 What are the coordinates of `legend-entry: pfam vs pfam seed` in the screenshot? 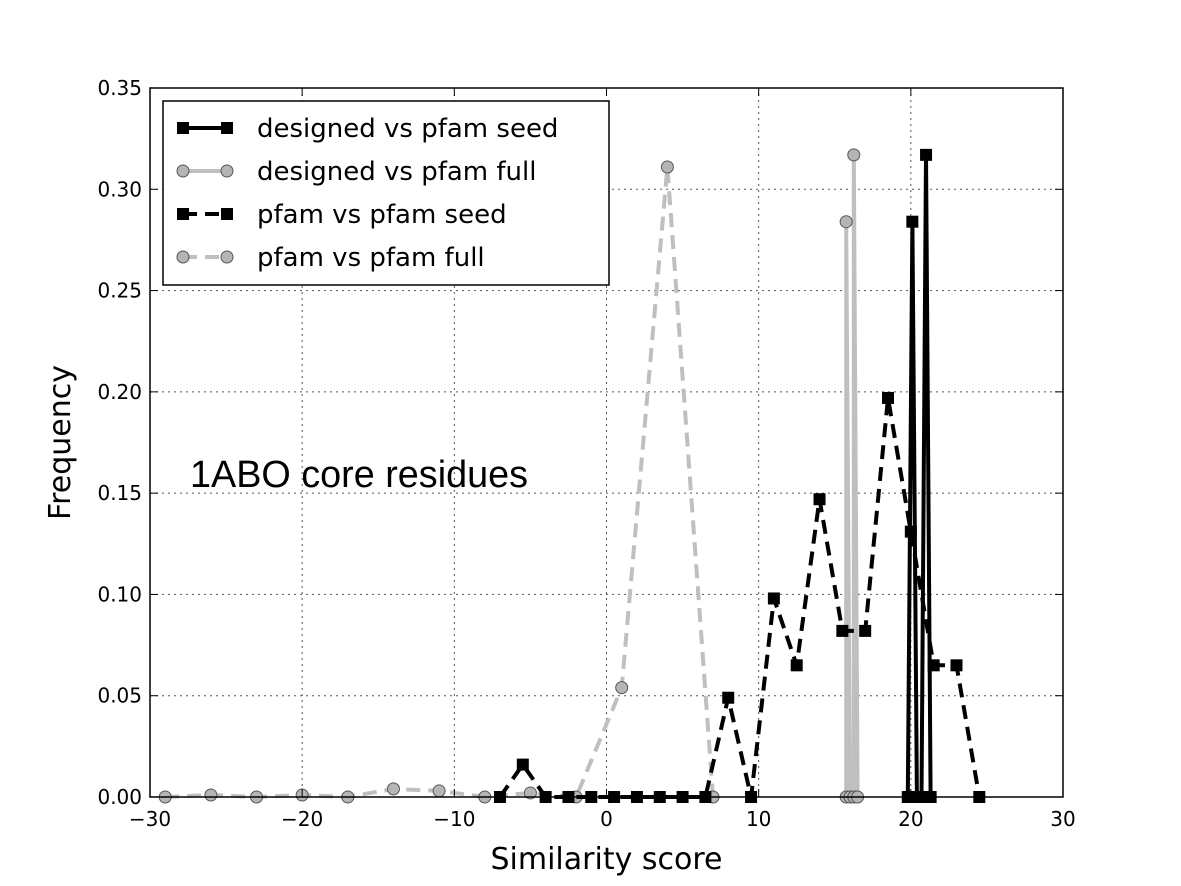 It's located at (342, 215).